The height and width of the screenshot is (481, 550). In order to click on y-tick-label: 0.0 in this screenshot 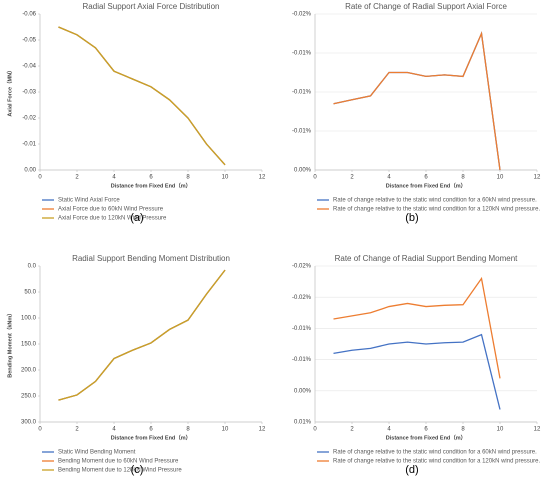, I will do `click(32, 267)`.